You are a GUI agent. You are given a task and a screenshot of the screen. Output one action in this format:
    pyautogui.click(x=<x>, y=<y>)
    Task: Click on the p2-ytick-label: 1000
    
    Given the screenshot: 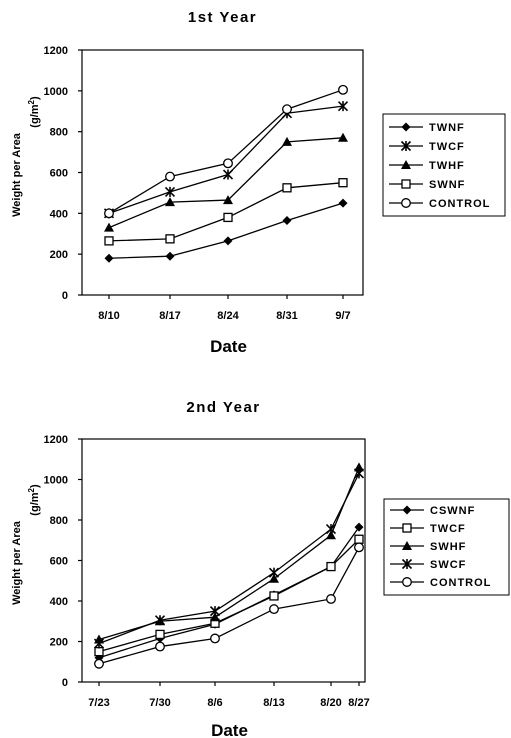 What is the action you would take?
    pyautogui.click(x=56, y=481)
    